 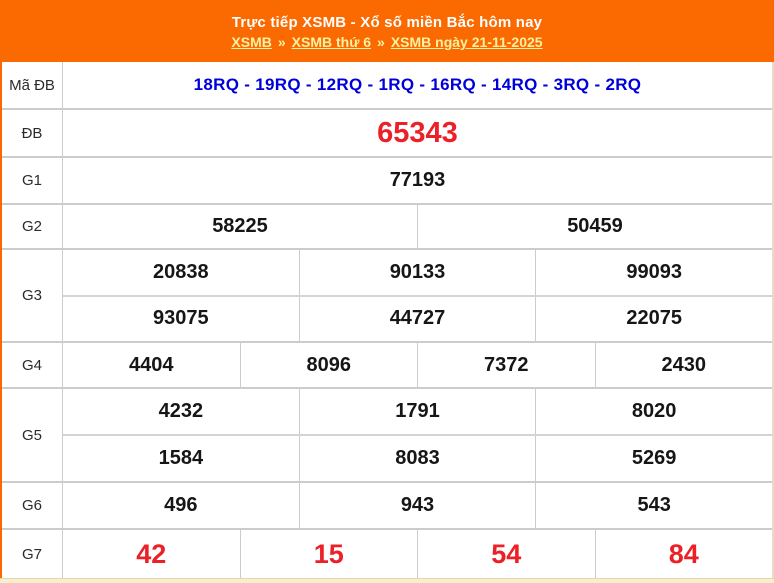 What do you see at coordinates (386, 42) in the screenshot?
I see `breadcrumb: XSMB » XSMB thứ 6 » XSMB ngày 21-11-2025` at bounding box center [386, 42].